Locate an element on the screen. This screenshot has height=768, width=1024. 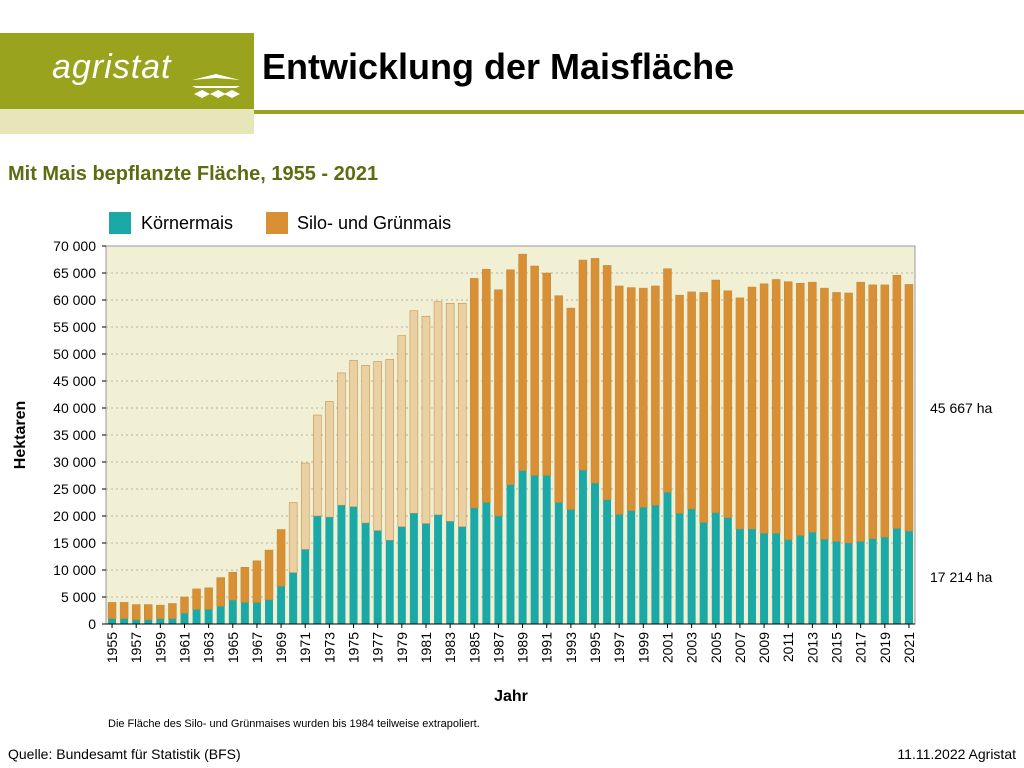
x-tick-label: 1959 is located at coordinates (160, 647).